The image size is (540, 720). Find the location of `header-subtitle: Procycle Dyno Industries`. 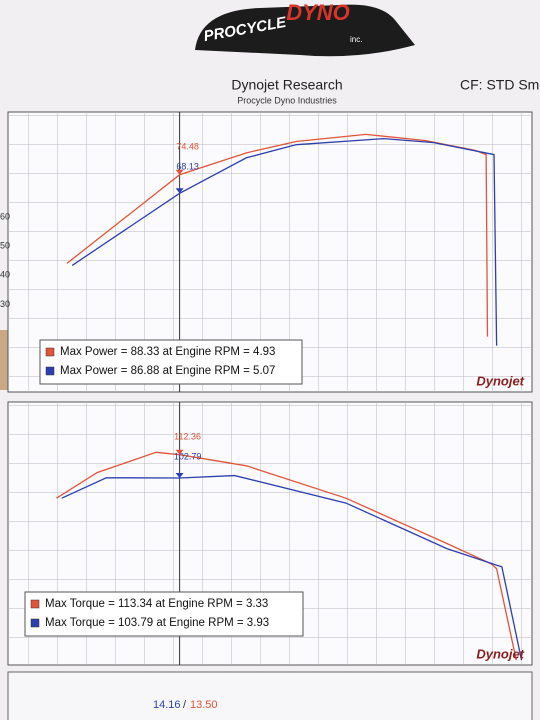

header-subtitle: Procycle Dyno Industries is located at coordinates (287, 100).